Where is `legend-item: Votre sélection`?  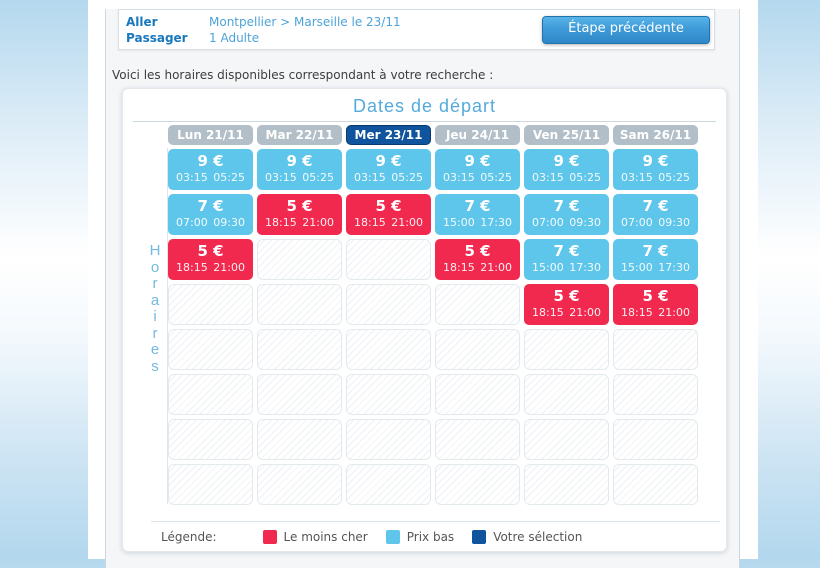
legend-item: Votre sélection is located at coordinates (527, 537).